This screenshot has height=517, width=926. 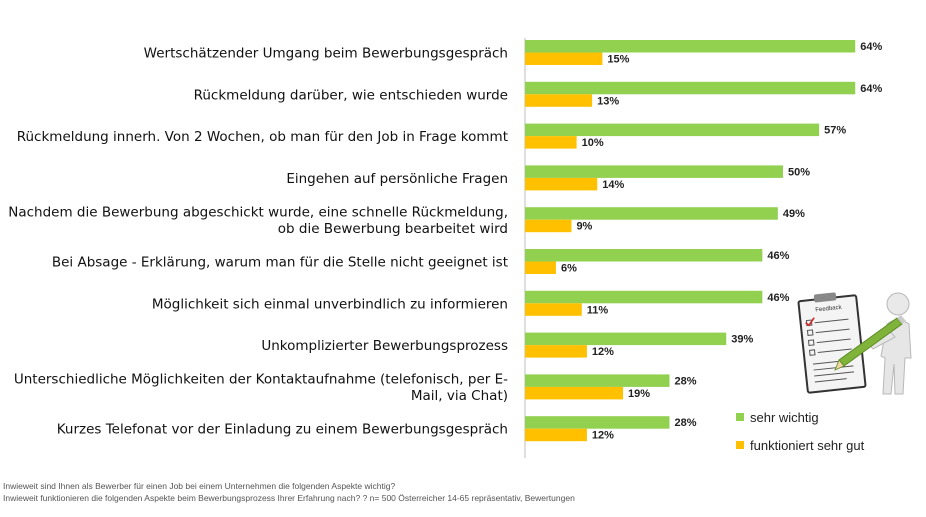 What do you see at coordinates (740, 445) in the screenshot?
I see `legend-swatch-funktioniert-sehr-gut` at bounding box center [740, 445].